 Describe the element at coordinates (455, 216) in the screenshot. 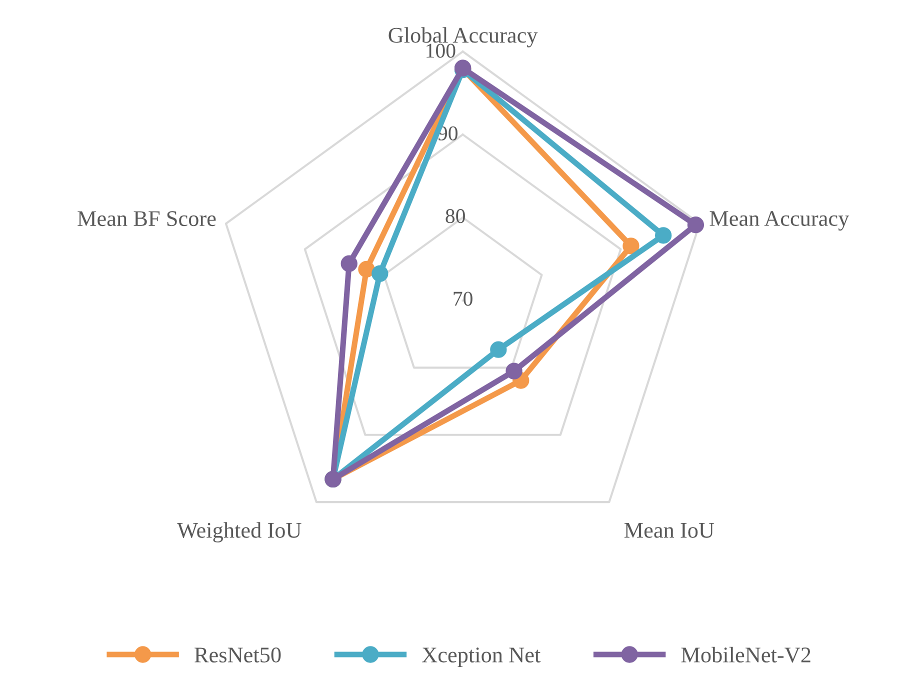

I see `y-tick-label: 80` at that location.